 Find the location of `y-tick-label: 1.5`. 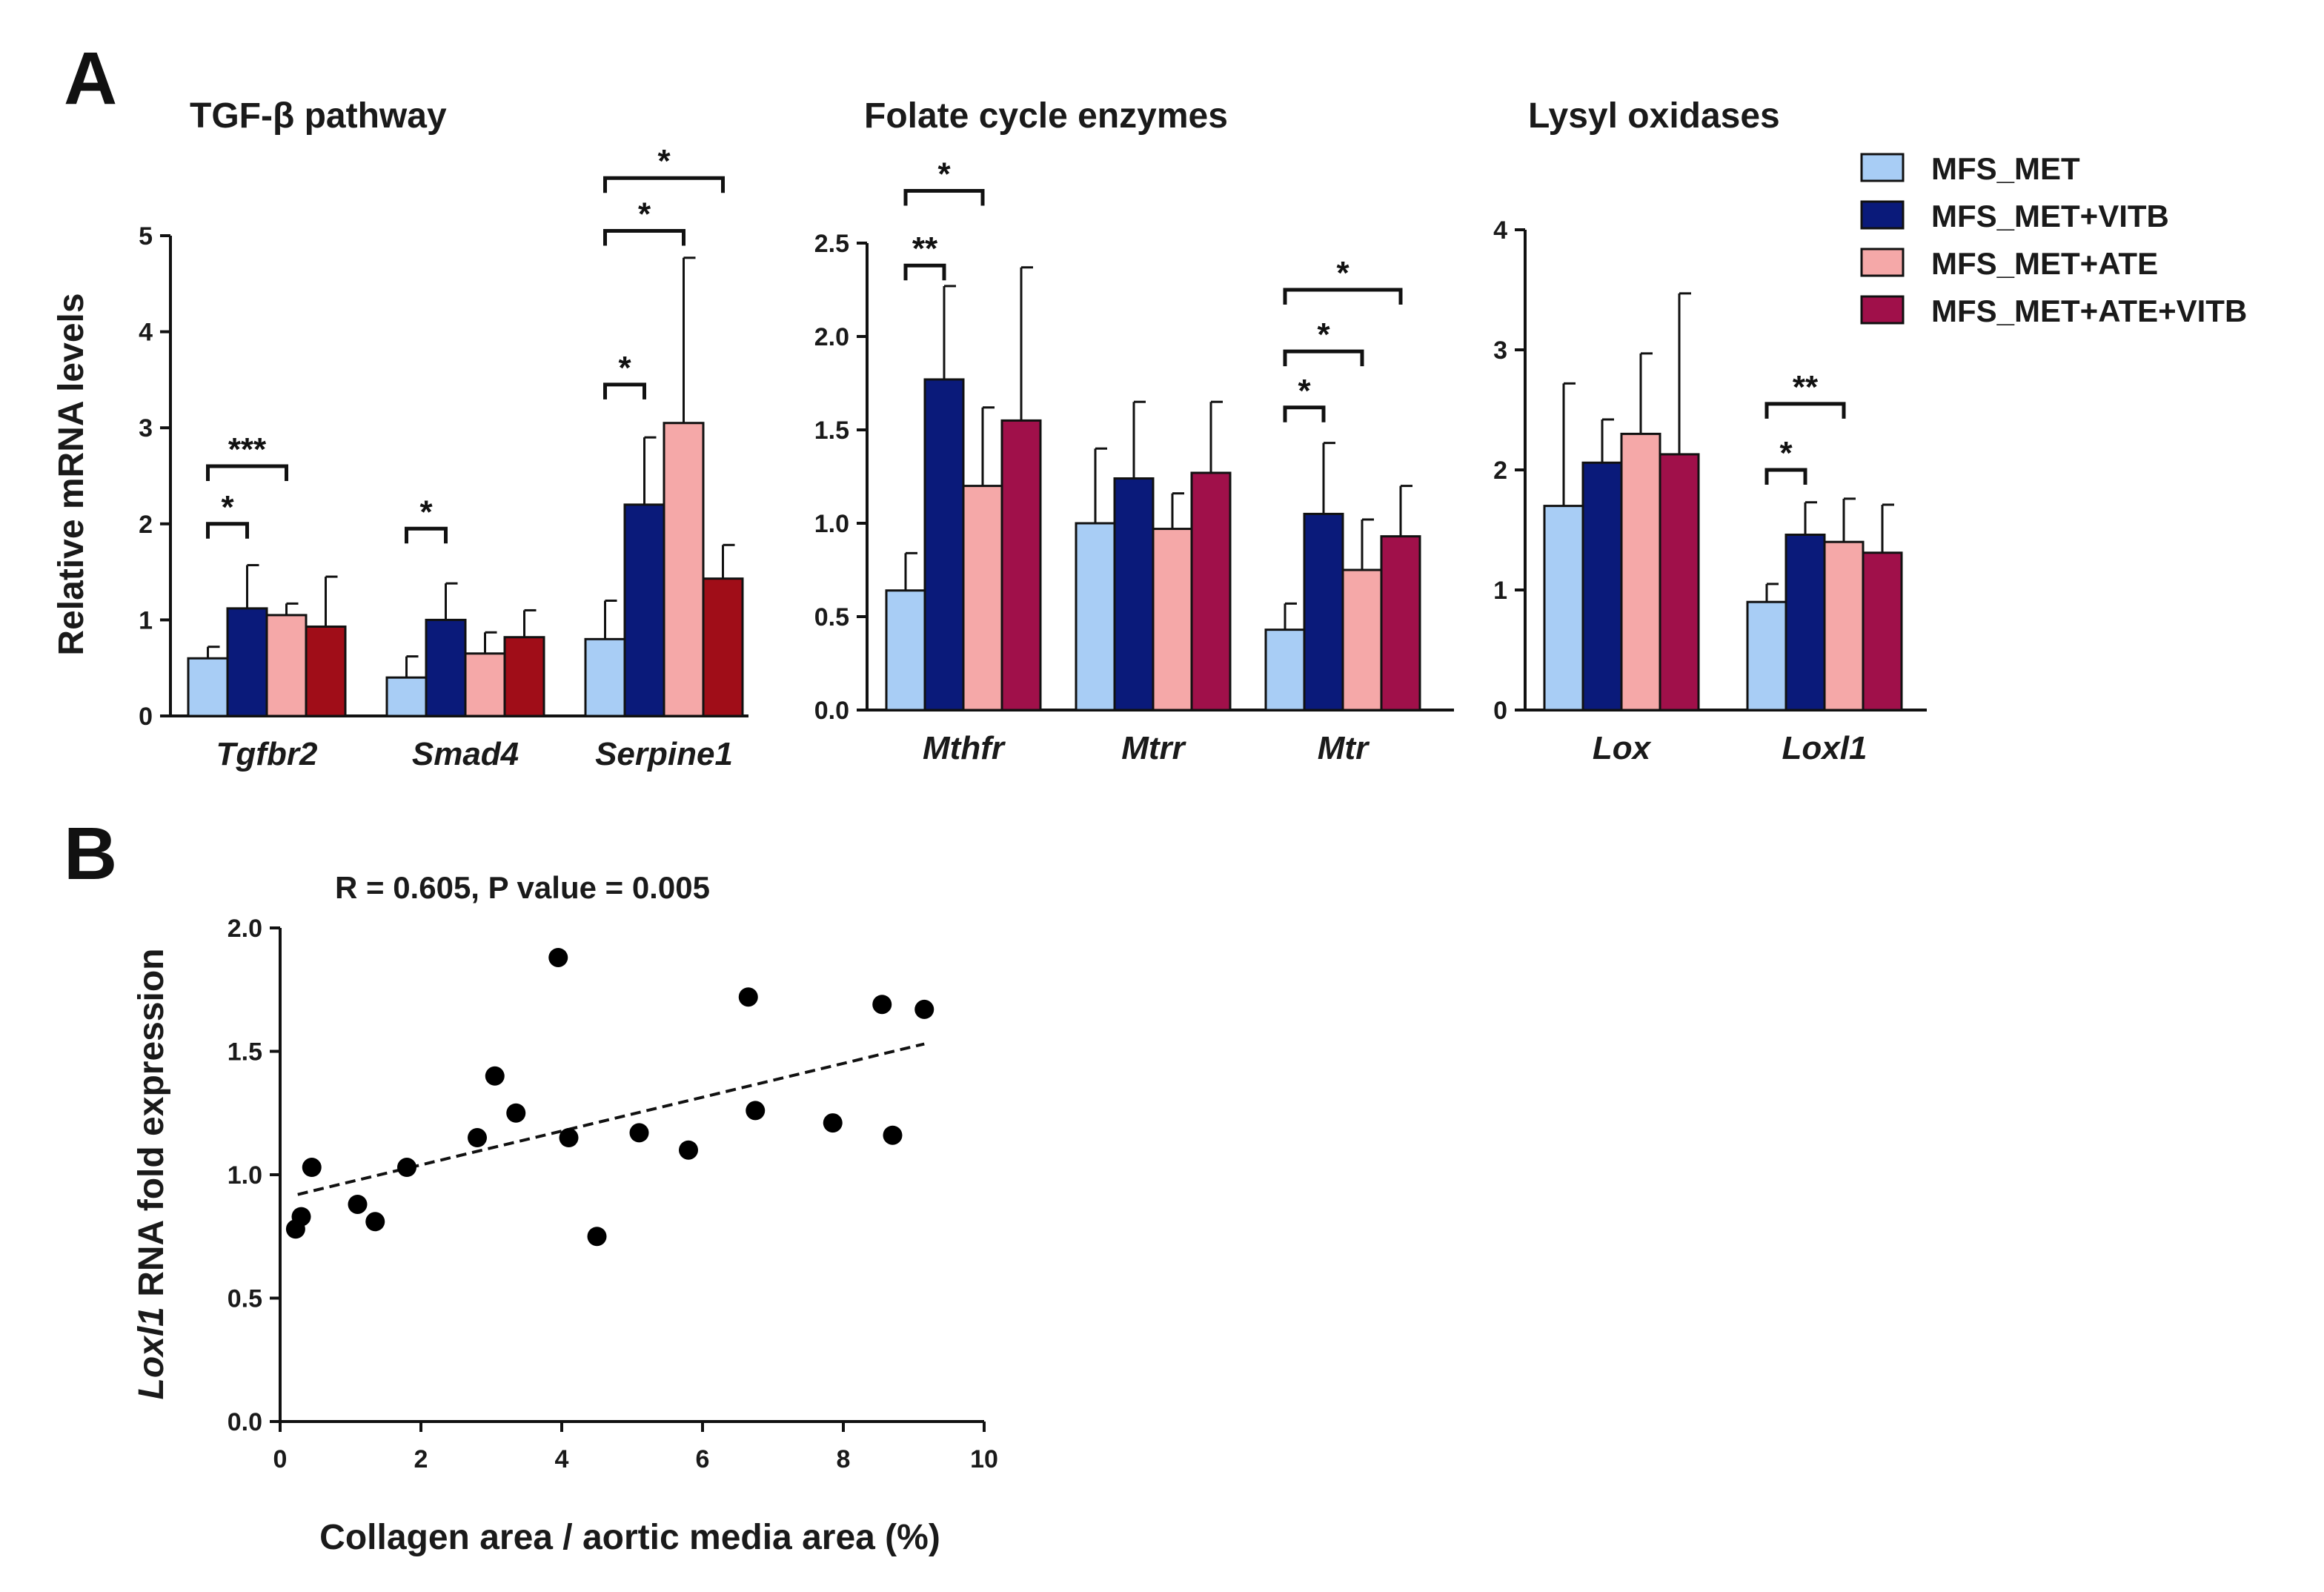

y-tick-label: 1.5 is located at coordinates (831, 431).